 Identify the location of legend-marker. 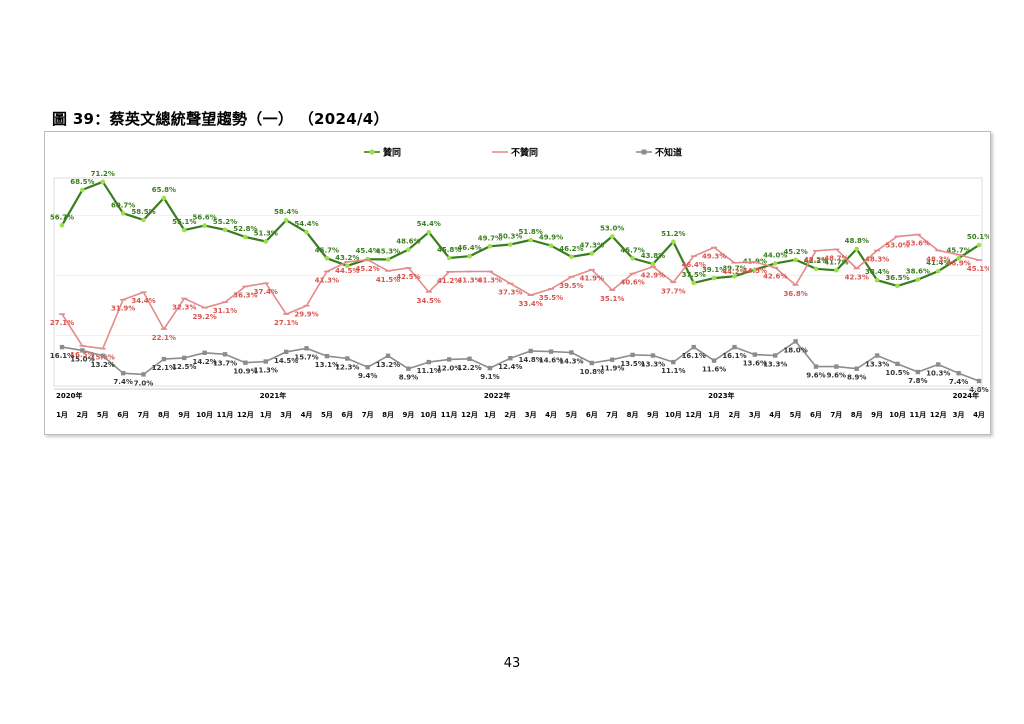
(644, 152).